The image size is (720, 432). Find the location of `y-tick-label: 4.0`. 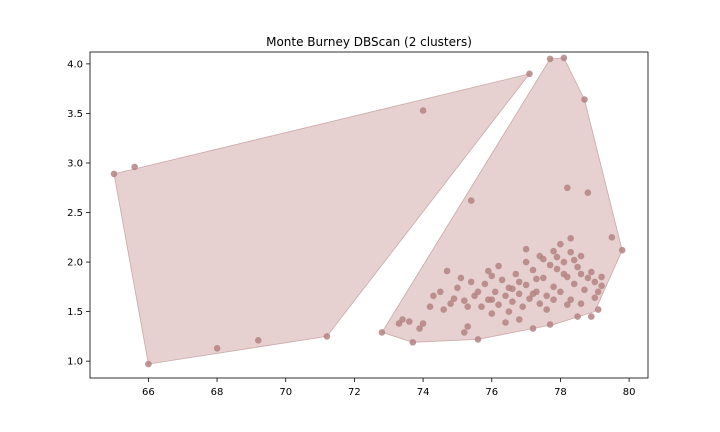

y-tick-label: 4.0 is located at coordinates (75, 64).